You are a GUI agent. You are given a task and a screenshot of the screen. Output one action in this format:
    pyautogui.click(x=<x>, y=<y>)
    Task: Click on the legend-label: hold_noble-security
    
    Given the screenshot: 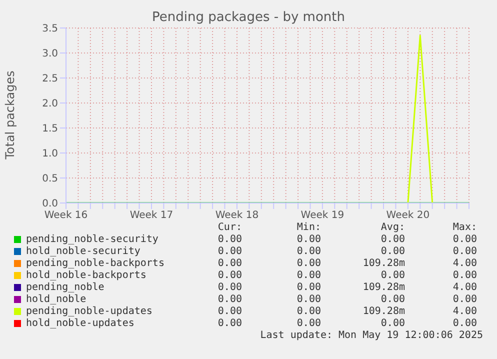 What is the action you would take?
    pyautogui.click(x=83, y=251)
    